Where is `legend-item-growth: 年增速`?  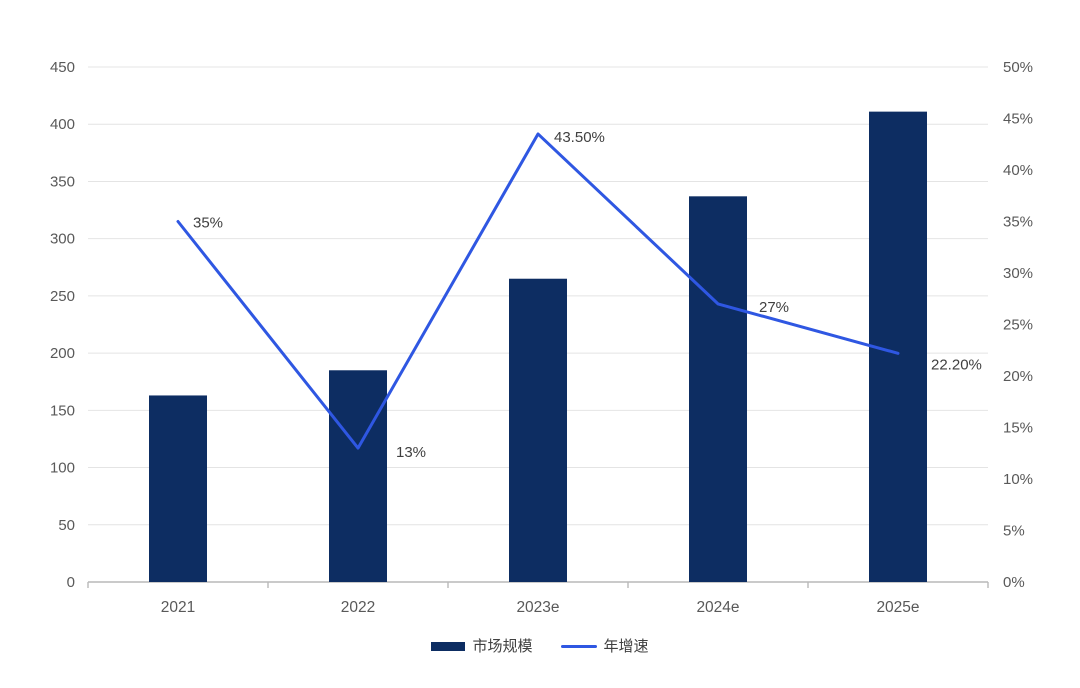
legend-item-growth: 年增速 is located at coordinates (604, 646).